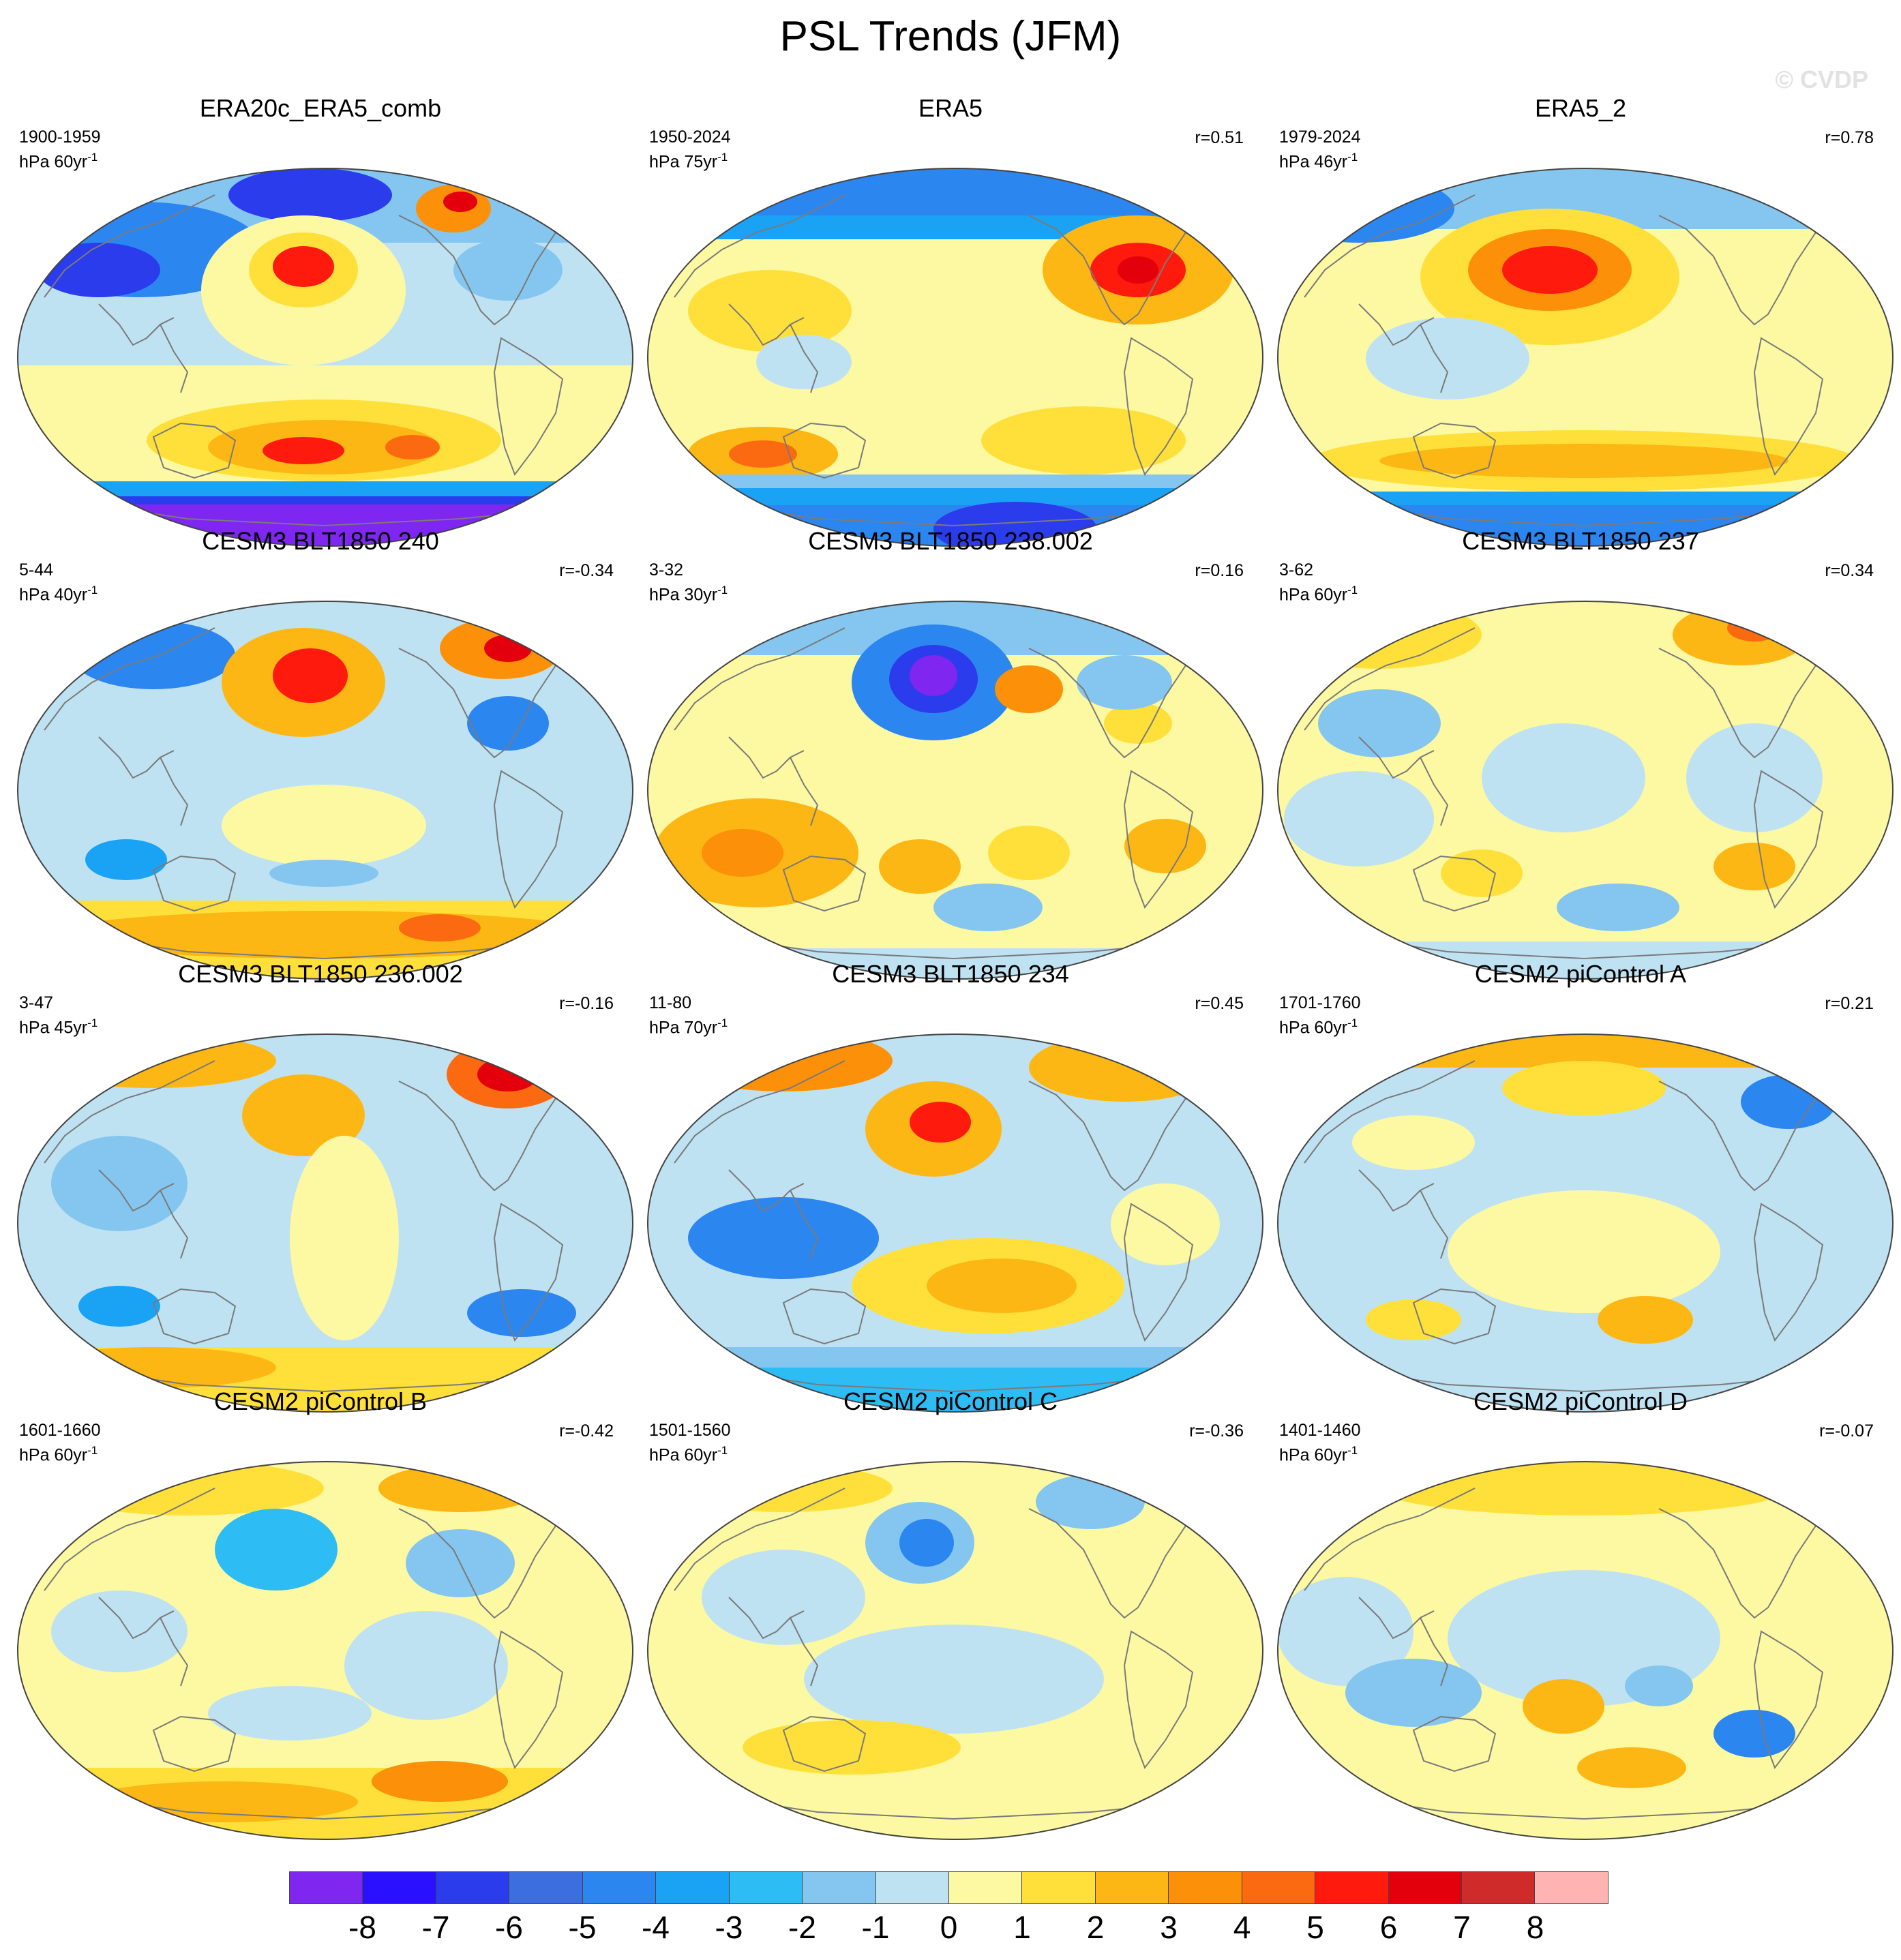  I want to click on panel-title: CESM2 piControl C, so click(950, 1401).